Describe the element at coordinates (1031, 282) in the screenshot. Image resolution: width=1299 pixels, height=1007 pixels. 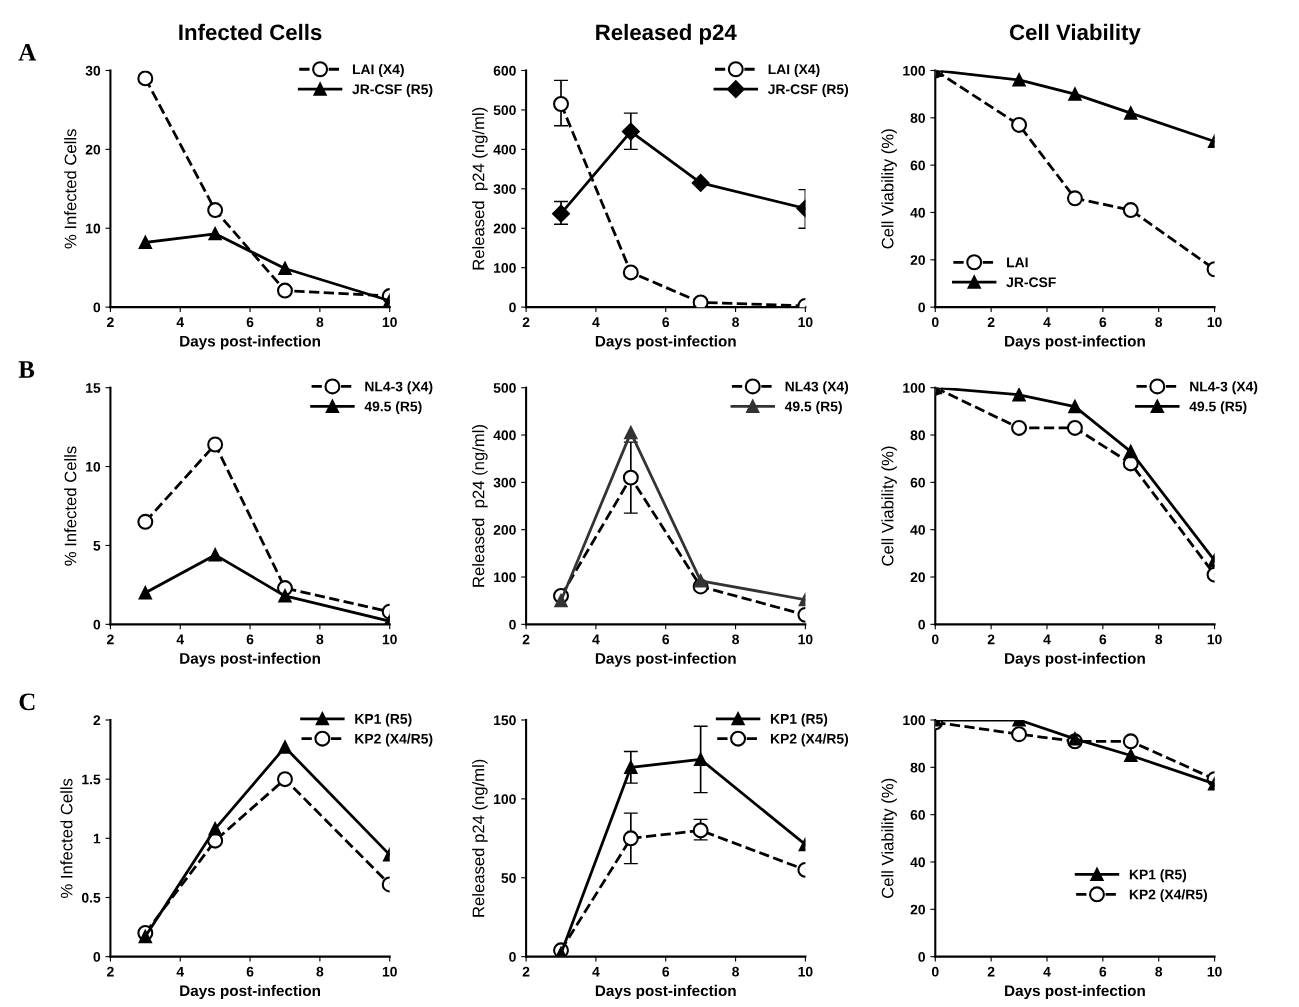
I see `legend-label: JR-CSF` at that location.